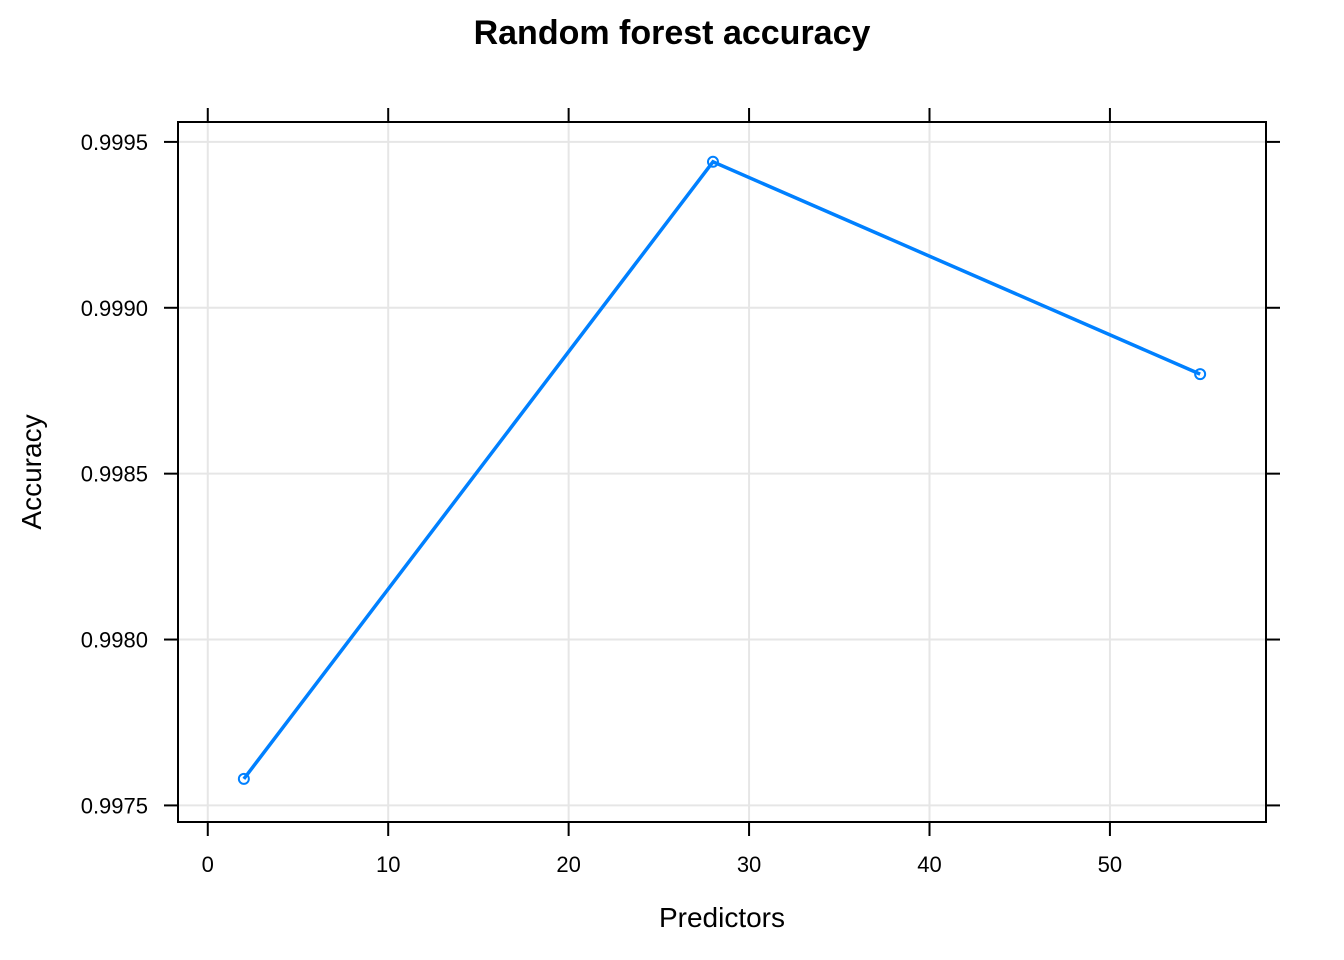 The height and width of the screenshot is (960, 1344). Describe the element at coordinates (31, 471) in the screenshot. I see `y-axis-label: Accuracy` at that location.